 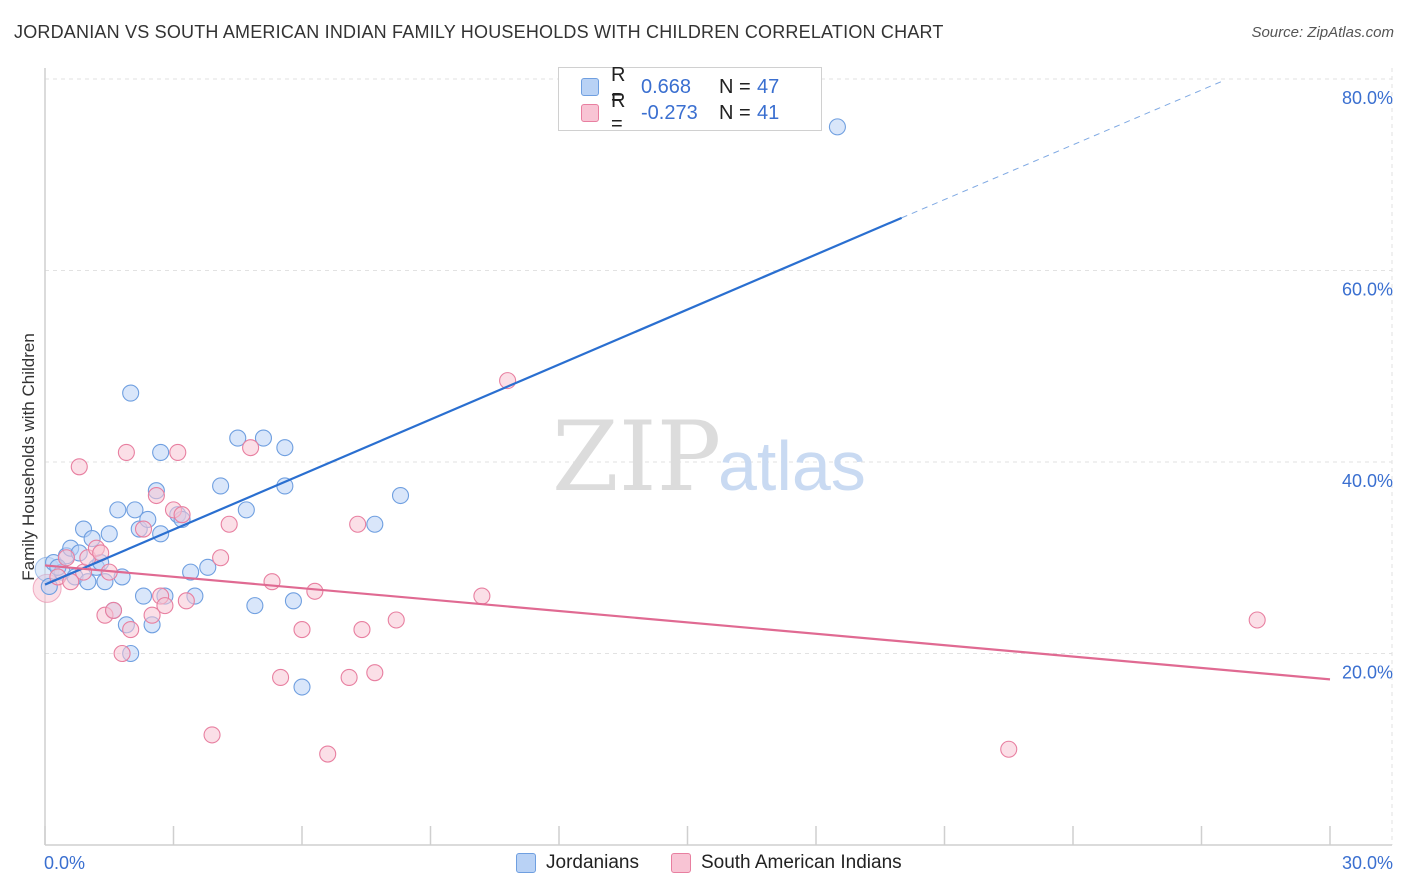 What do you see at coordinates (636, 457) in the screenshot?
I see `watermark-zip: ZIP` at bounding box center [636, 457].